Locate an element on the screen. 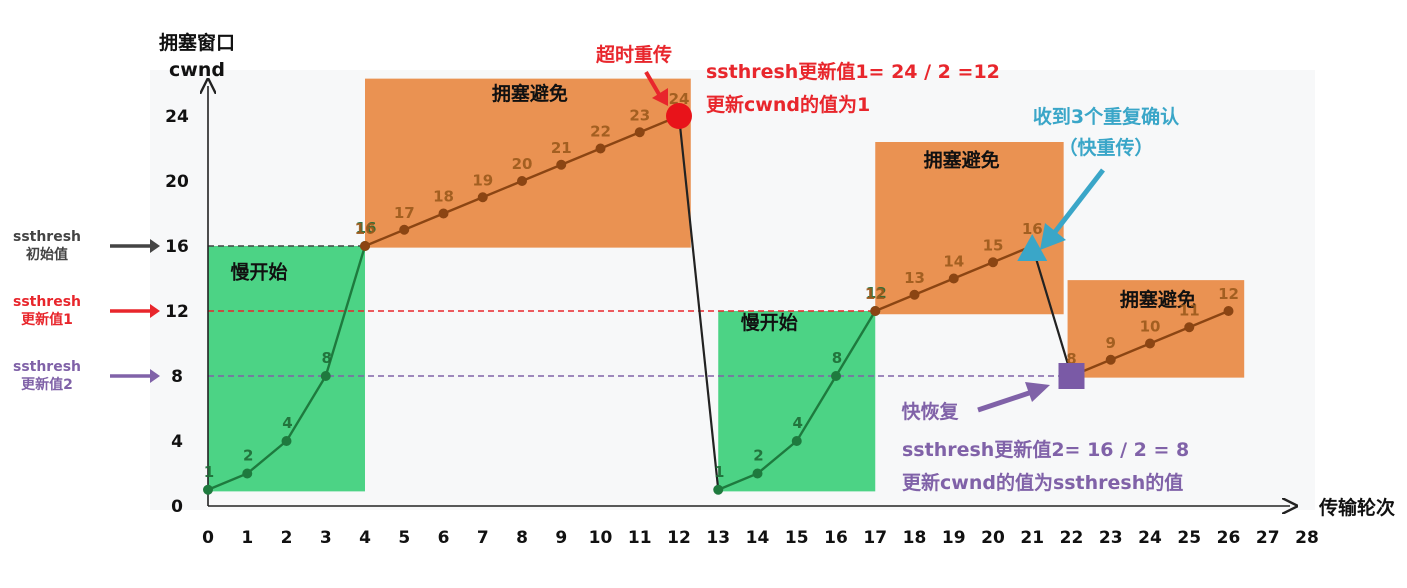 The width and height of the screenshot is (1407, 588). x-tick-label: 12 is located at coordinates (679, 538).